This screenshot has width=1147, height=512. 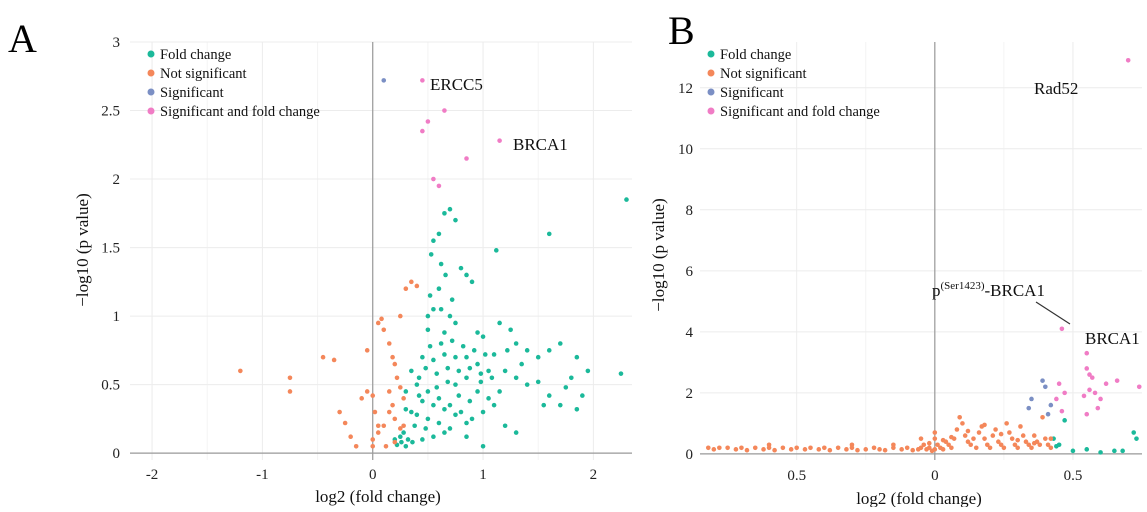 What do you see at coordinates (690, 211) in the screenshot?
I see `y-tick-label: 8` at bounding box center [690, 211].